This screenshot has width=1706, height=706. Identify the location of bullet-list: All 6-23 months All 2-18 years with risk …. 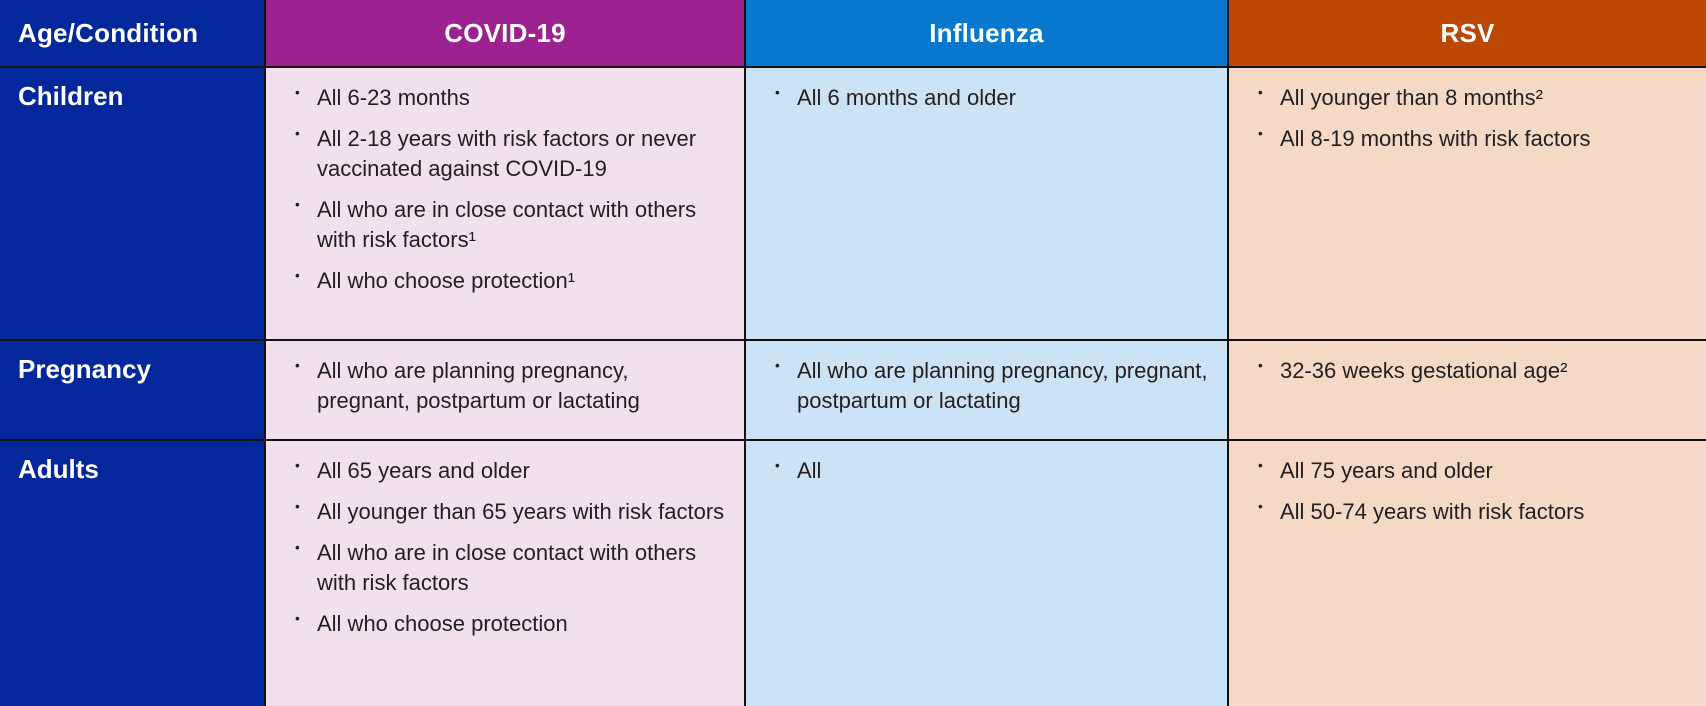
(505, 181).